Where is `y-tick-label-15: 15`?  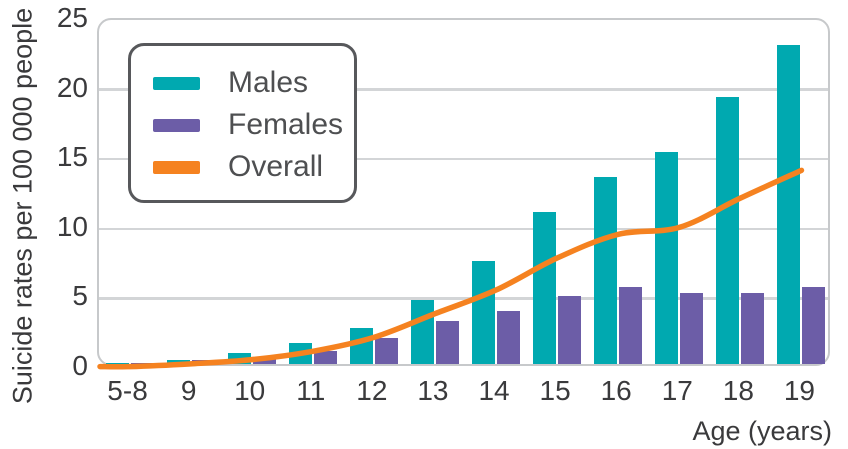
y-tick-label-15: 15 is located at coordinates (72, 157).